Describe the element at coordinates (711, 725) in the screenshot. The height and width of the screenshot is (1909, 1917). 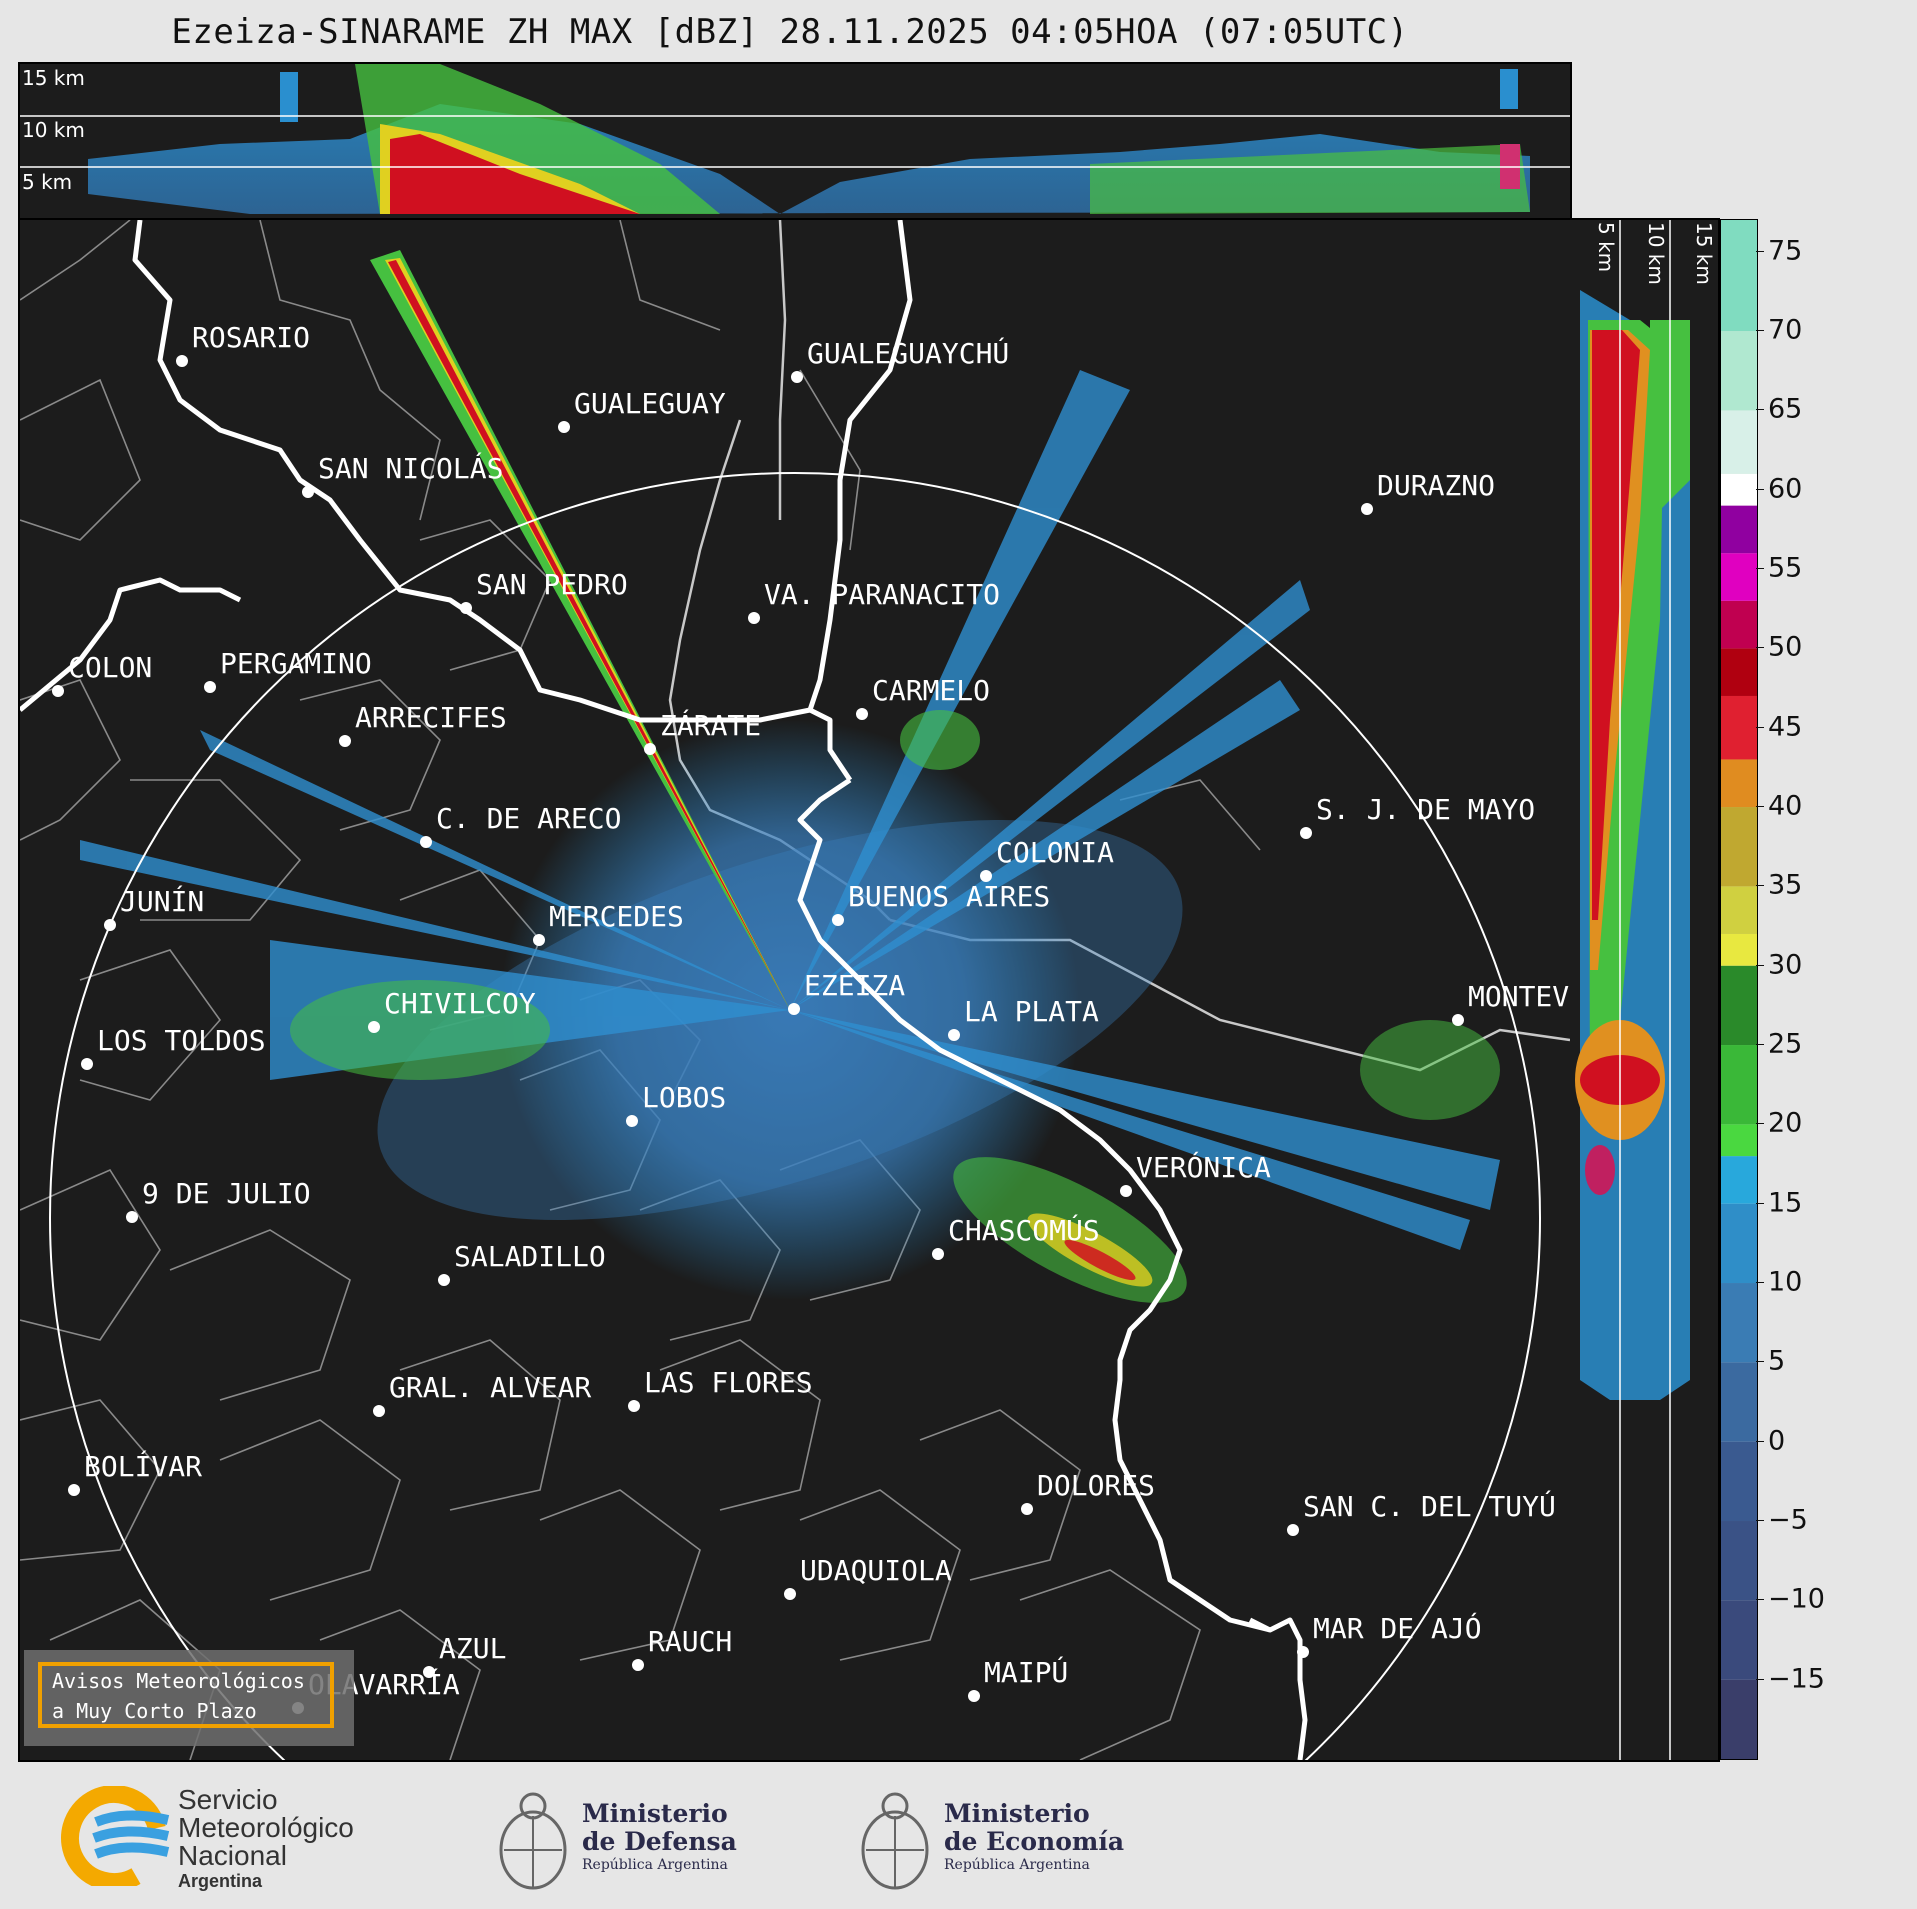
I see `city-label: ZÁRATE` at that location.